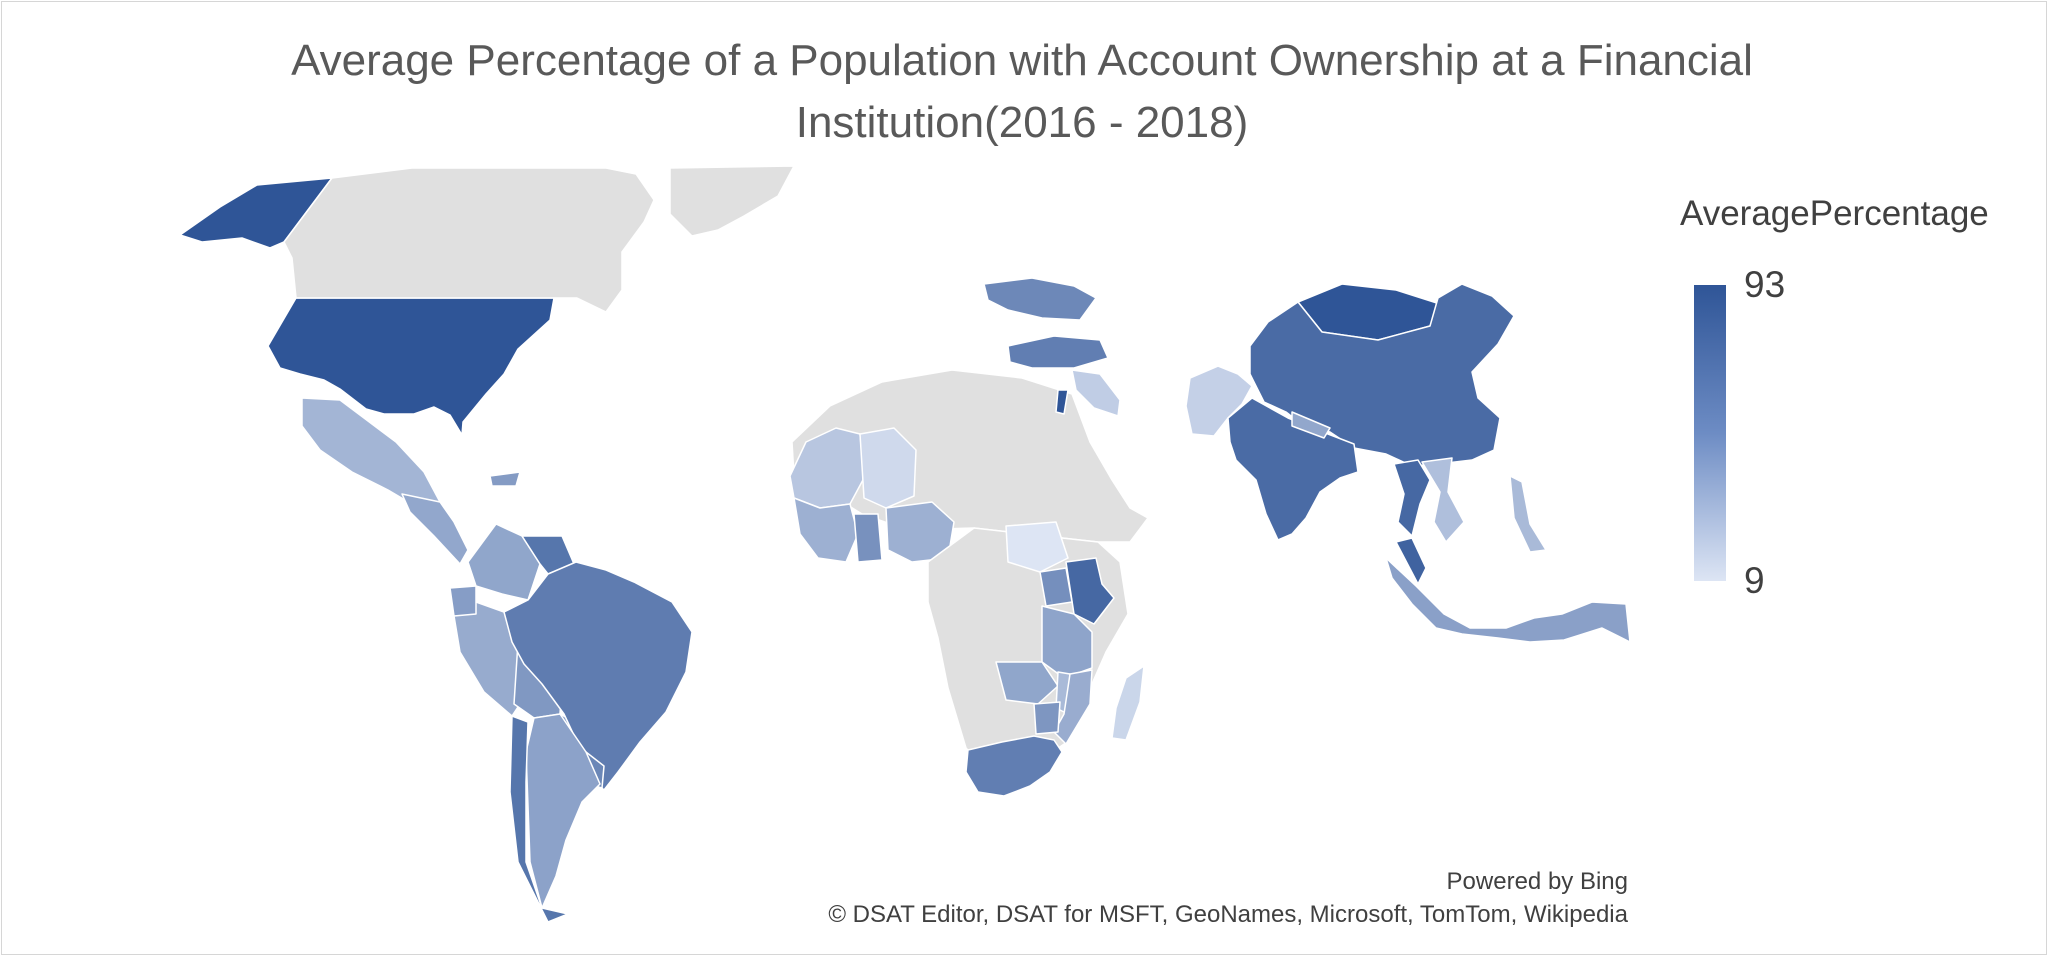  I want to click on region-chile, so click(539, 819).